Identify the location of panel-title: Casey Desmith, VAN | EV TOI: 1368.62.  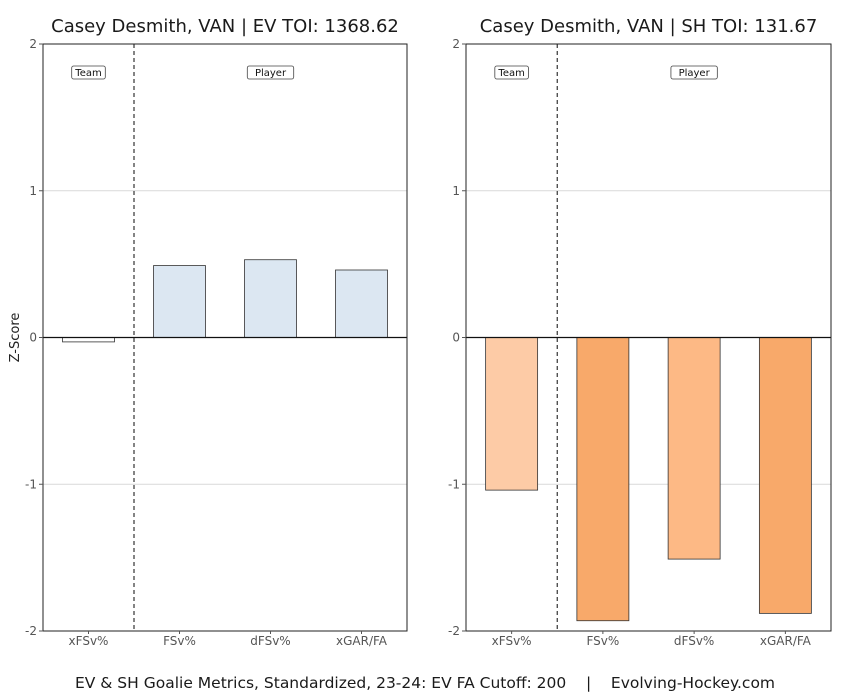
(225, 26).